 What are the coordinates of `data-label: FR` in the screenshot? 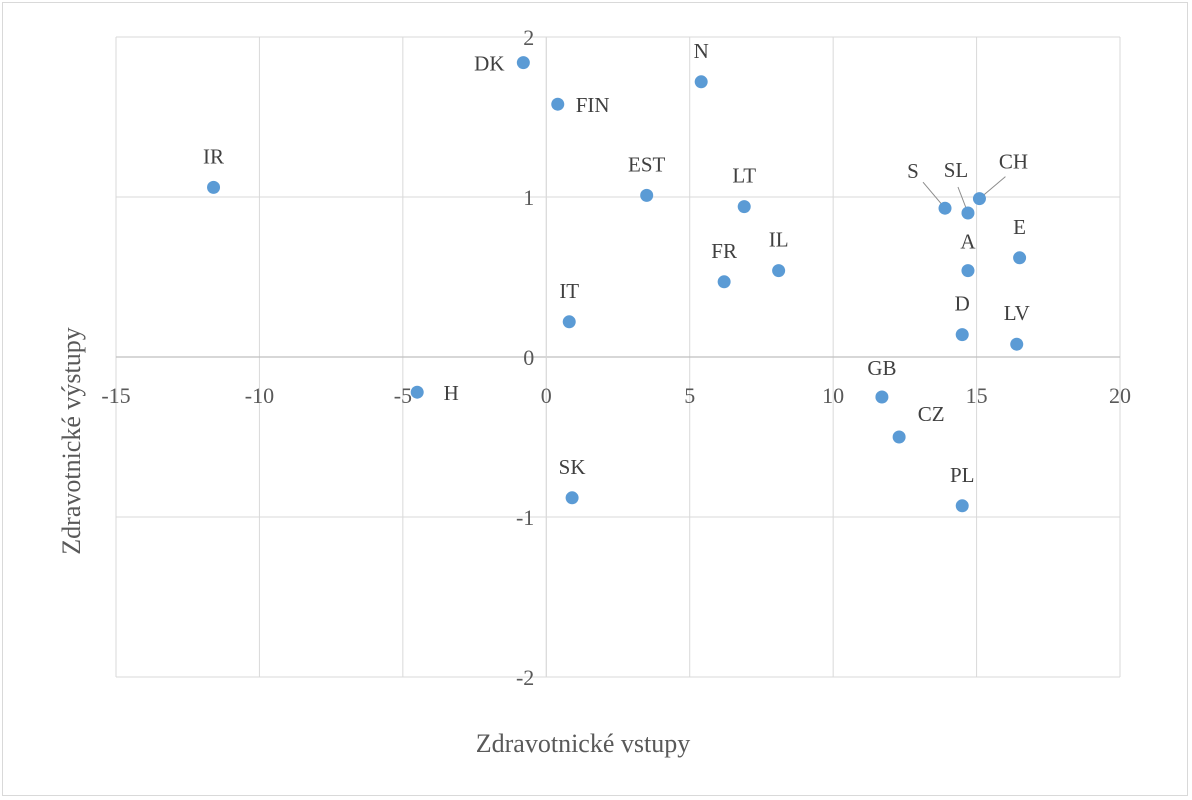 It's located at (724, 251).